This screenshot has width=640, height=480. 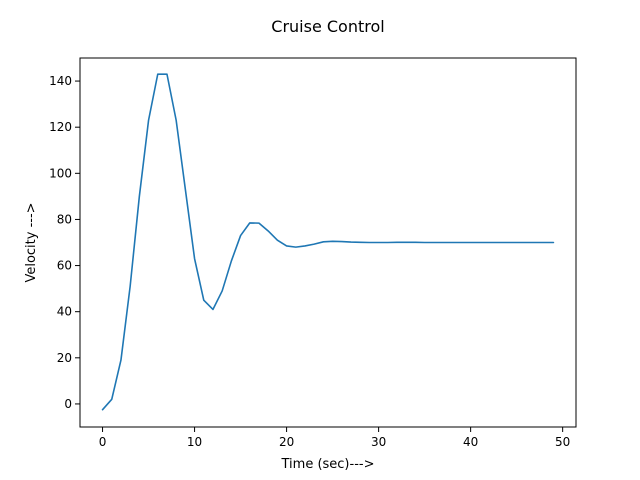 What do you see at coordinates (378, 442) in the screenshot?
I see `x-tick-label: 30` at bounding box center [378, 442].